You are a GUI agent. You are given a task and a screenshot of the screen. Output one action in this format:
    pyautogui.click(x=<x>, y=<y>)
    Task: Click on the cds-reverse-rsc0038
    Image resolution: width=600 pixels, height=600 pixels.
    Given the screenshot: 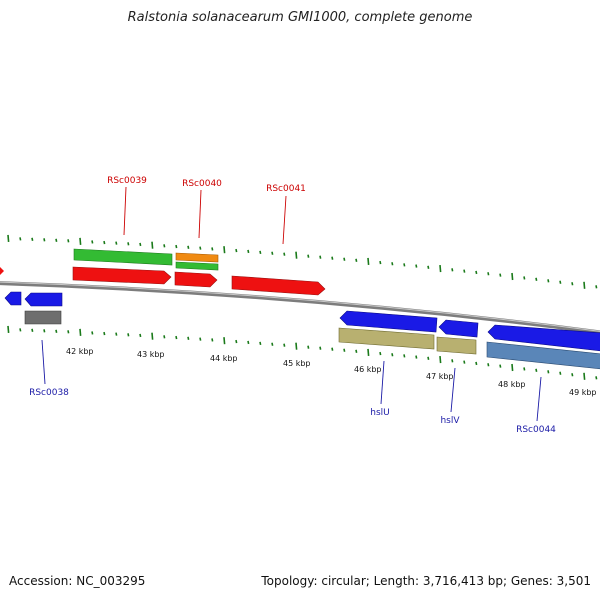 What is the action you would take?
    pyautogui.click(x=43, y=299)
    